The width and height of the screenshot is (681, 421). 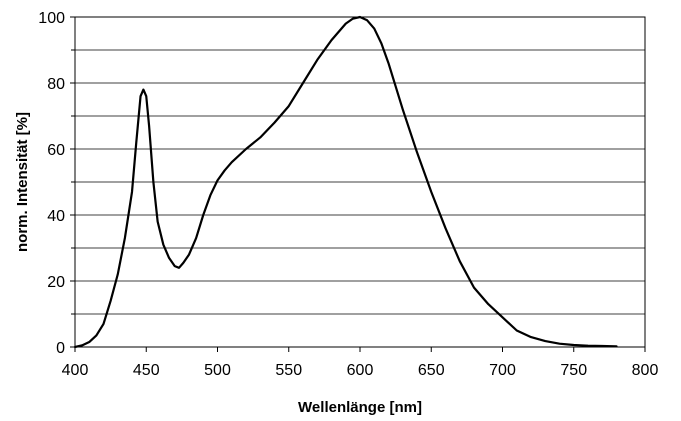 I want to click on y-tick-label: 60, so click(x=56, y=150).